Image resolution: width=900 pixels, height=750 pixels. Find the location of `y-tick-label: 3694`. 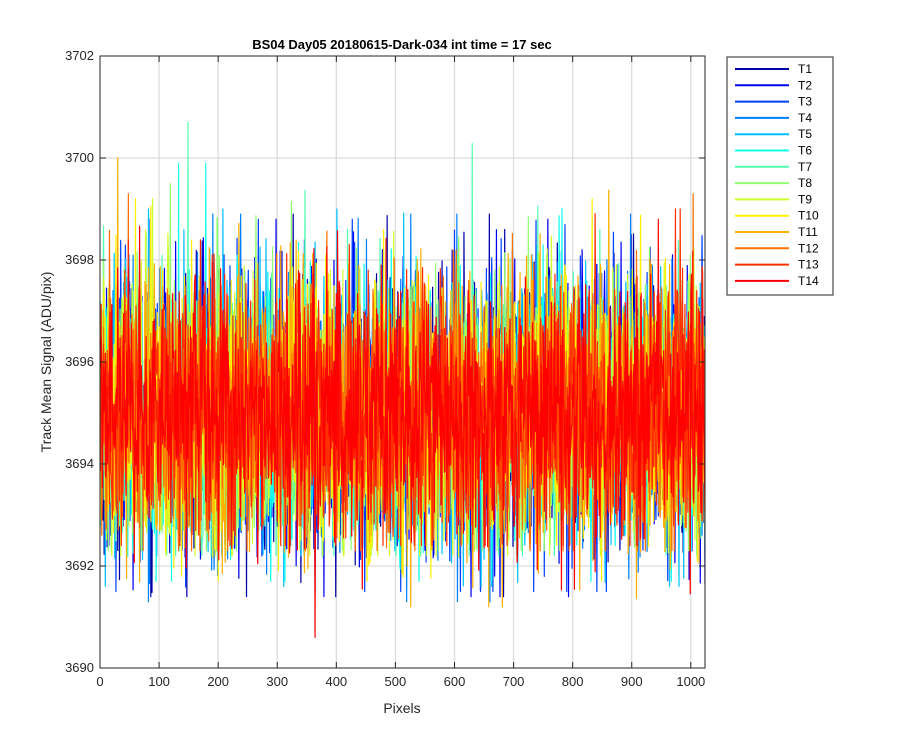

y-tick-label: 3694 is located at coordinates (79, 463).